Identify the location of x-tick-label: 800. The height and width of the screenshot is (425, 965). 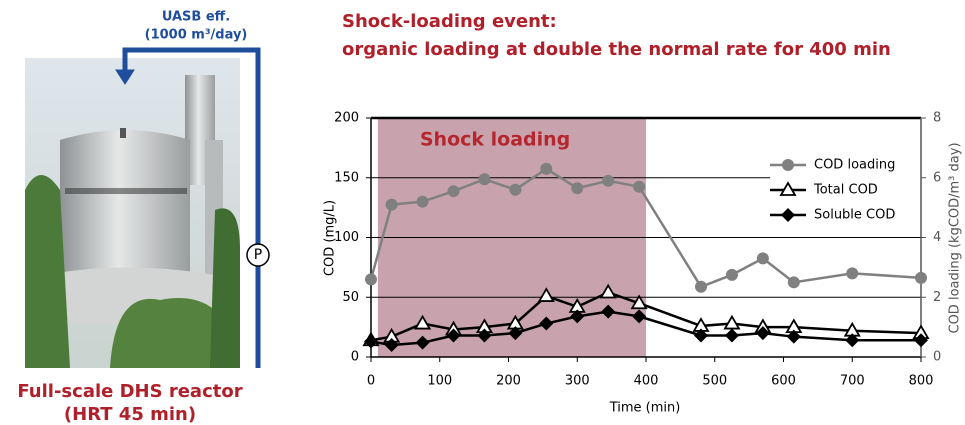
(921, 381).